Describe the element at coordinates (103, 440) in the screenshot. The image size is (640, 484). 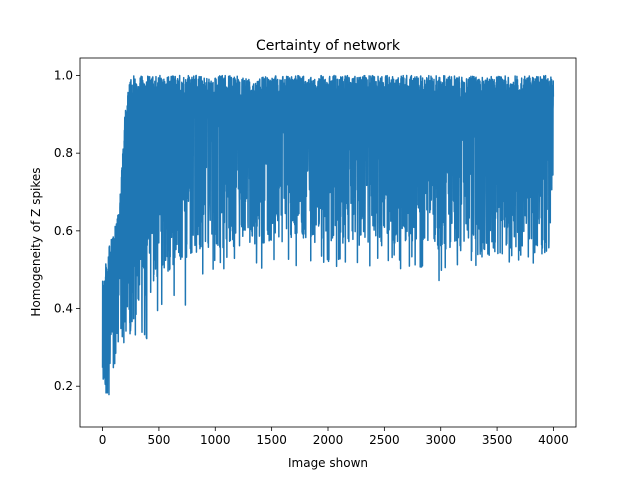
I see `x-tick-label: 0` at that location.